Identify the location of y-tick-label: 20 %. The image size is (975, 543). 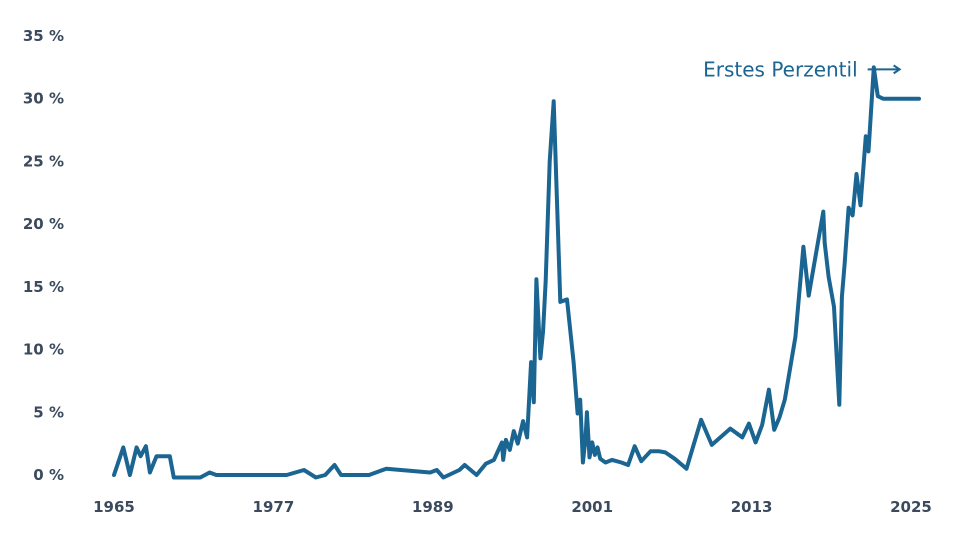
(43, 224).